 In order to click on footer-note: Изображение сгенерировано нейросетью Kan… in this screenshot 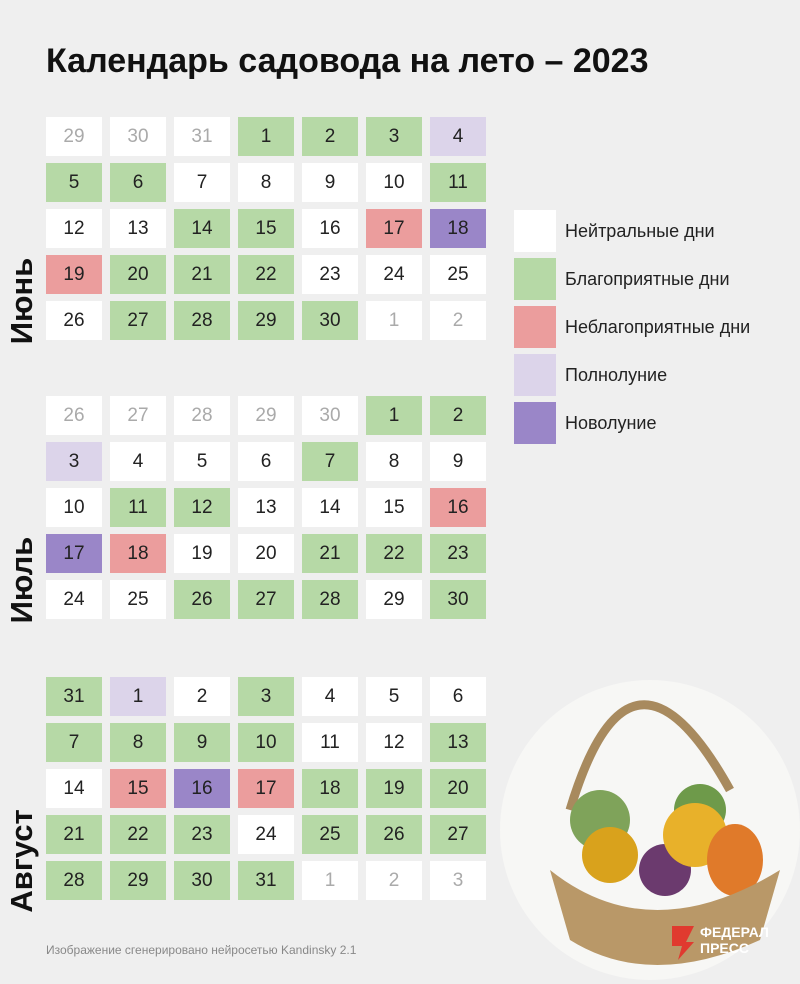, I will do `click(201, 950)`.